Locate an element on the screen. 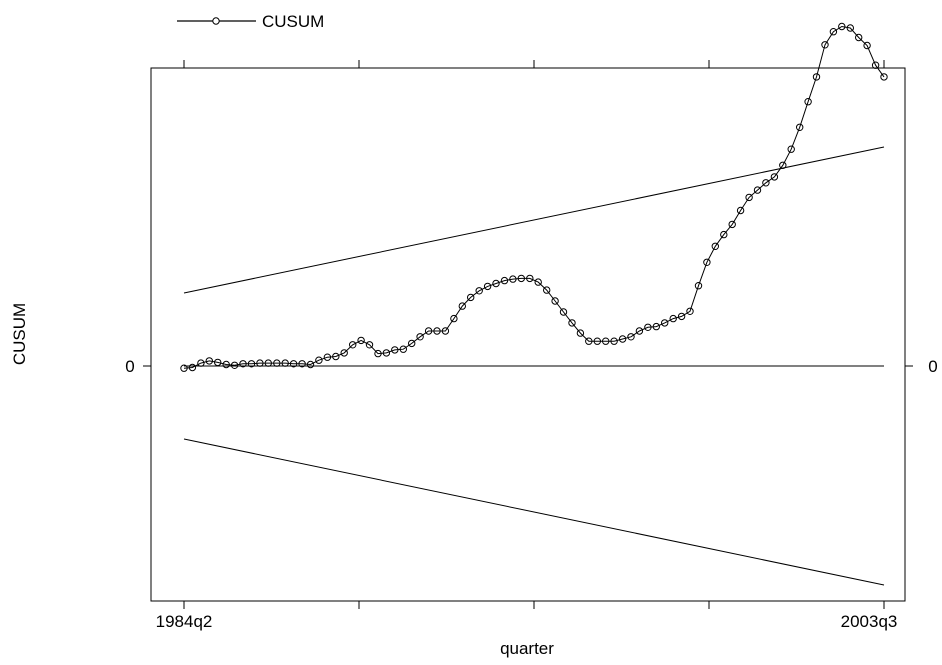  y-tick-label-right: 0 is located at coordinates (932, 366).